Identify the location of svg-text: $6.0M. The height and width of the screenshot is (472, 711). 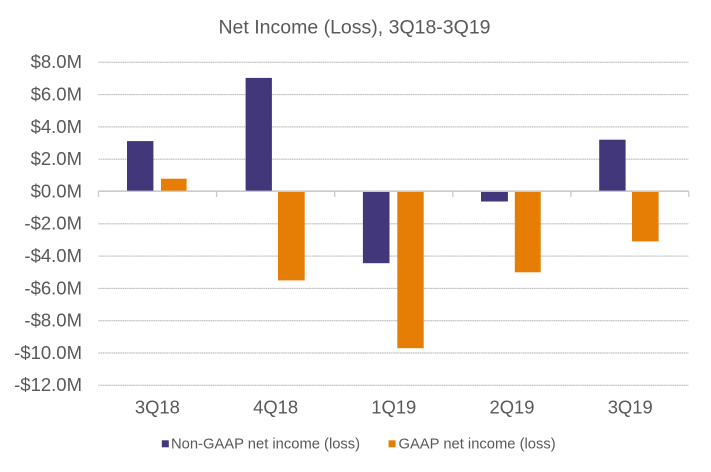
(56, 94).